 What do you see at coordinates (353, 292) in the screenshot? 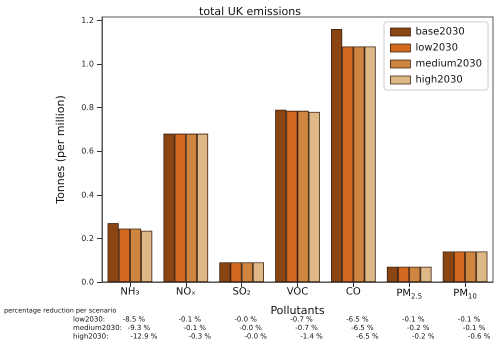
I see `x-tick-label: CO` at bounding box center [353, 292].